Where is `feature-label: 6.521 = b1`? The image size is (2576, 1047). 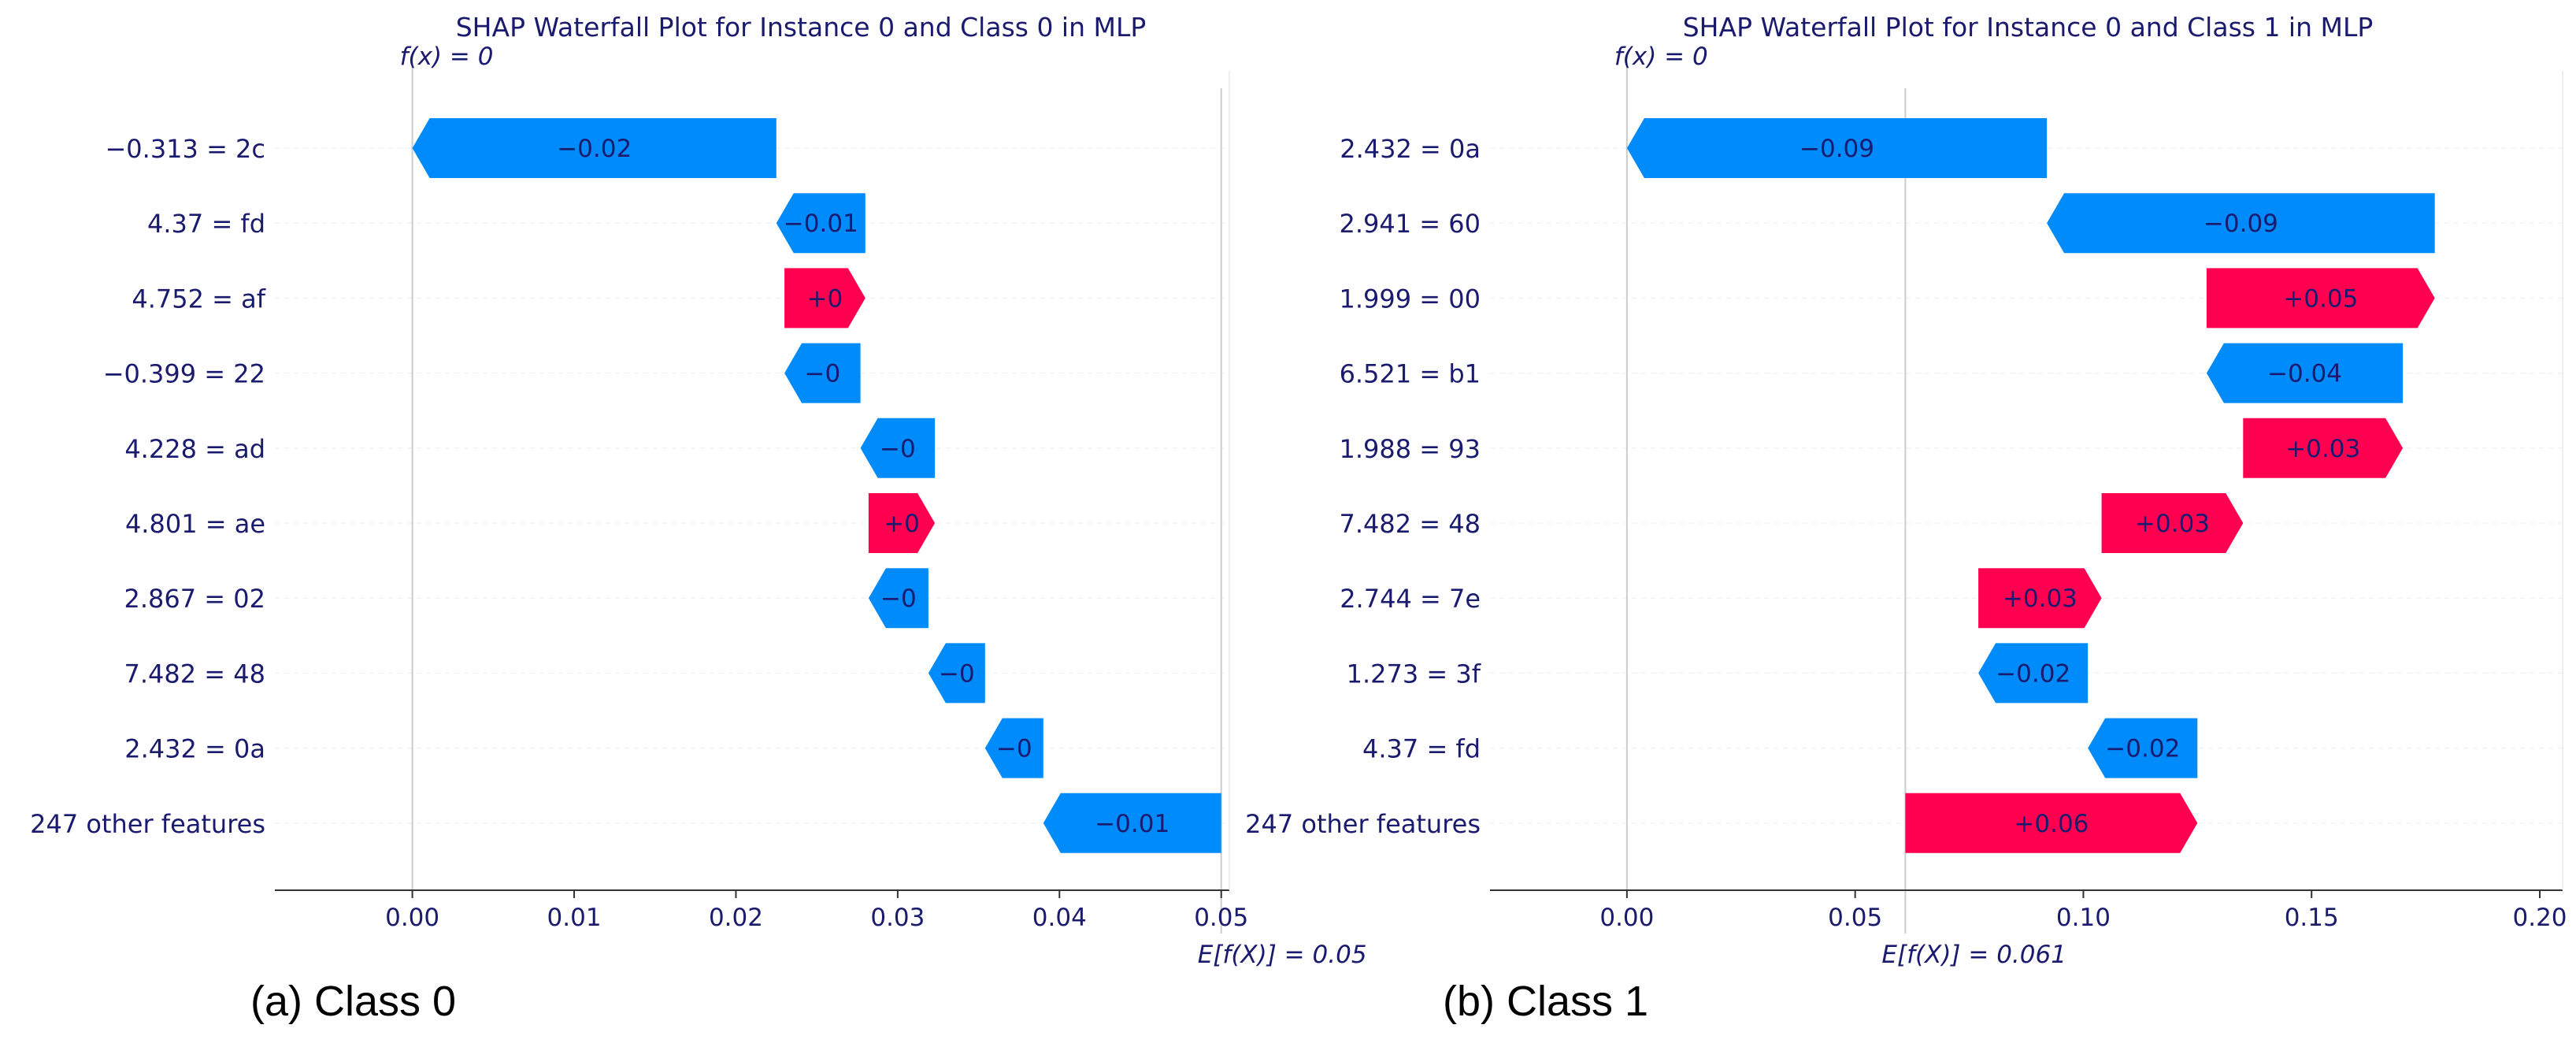 feature-label: 6.521 = b1 is located at coordinates (1410, 374).